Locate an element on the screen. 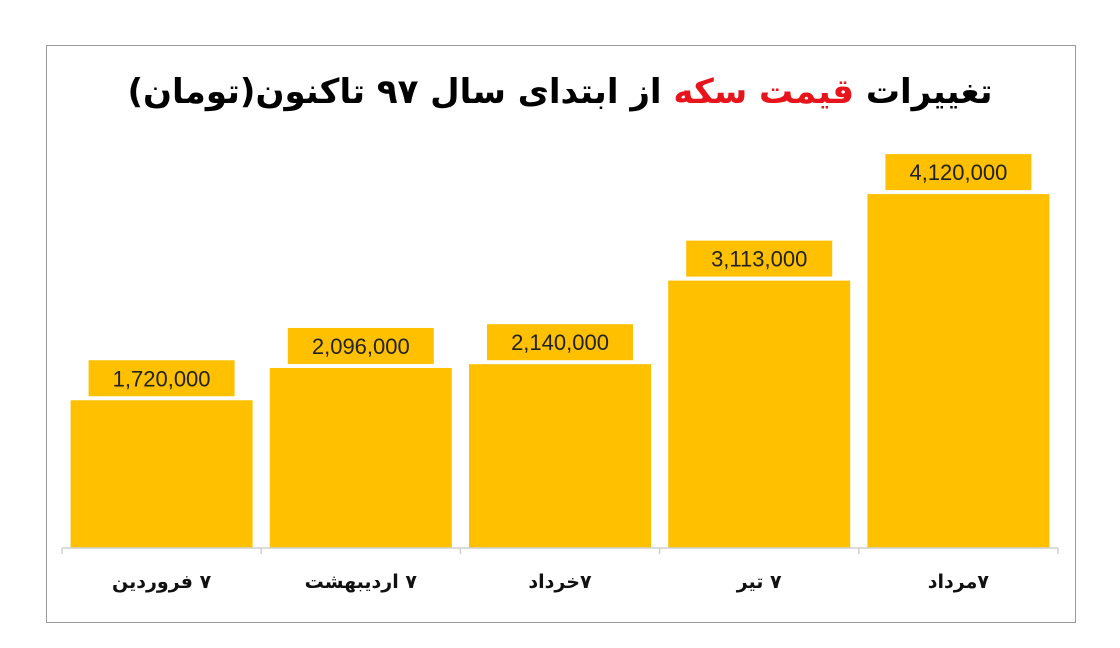 Image resolution: width=1120 pixels, height=648 pixels. data-label: 4,120,000 is located at coordinates (958, 172).